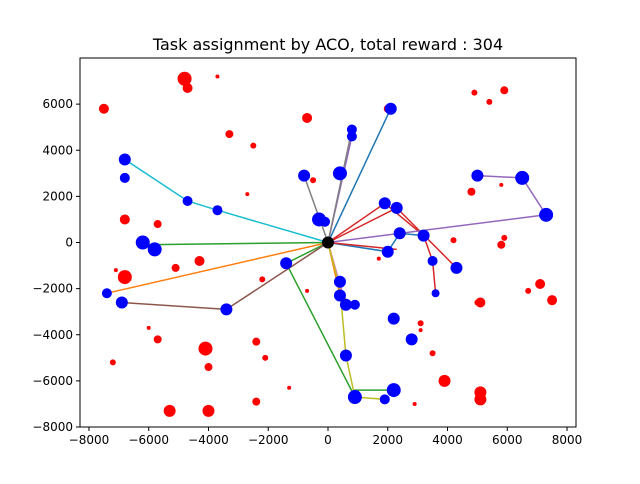  What do you see at coordinates (69, 243) in the screenshot?
I see `y-tick-label: 0` at bounding box center [69, 243].